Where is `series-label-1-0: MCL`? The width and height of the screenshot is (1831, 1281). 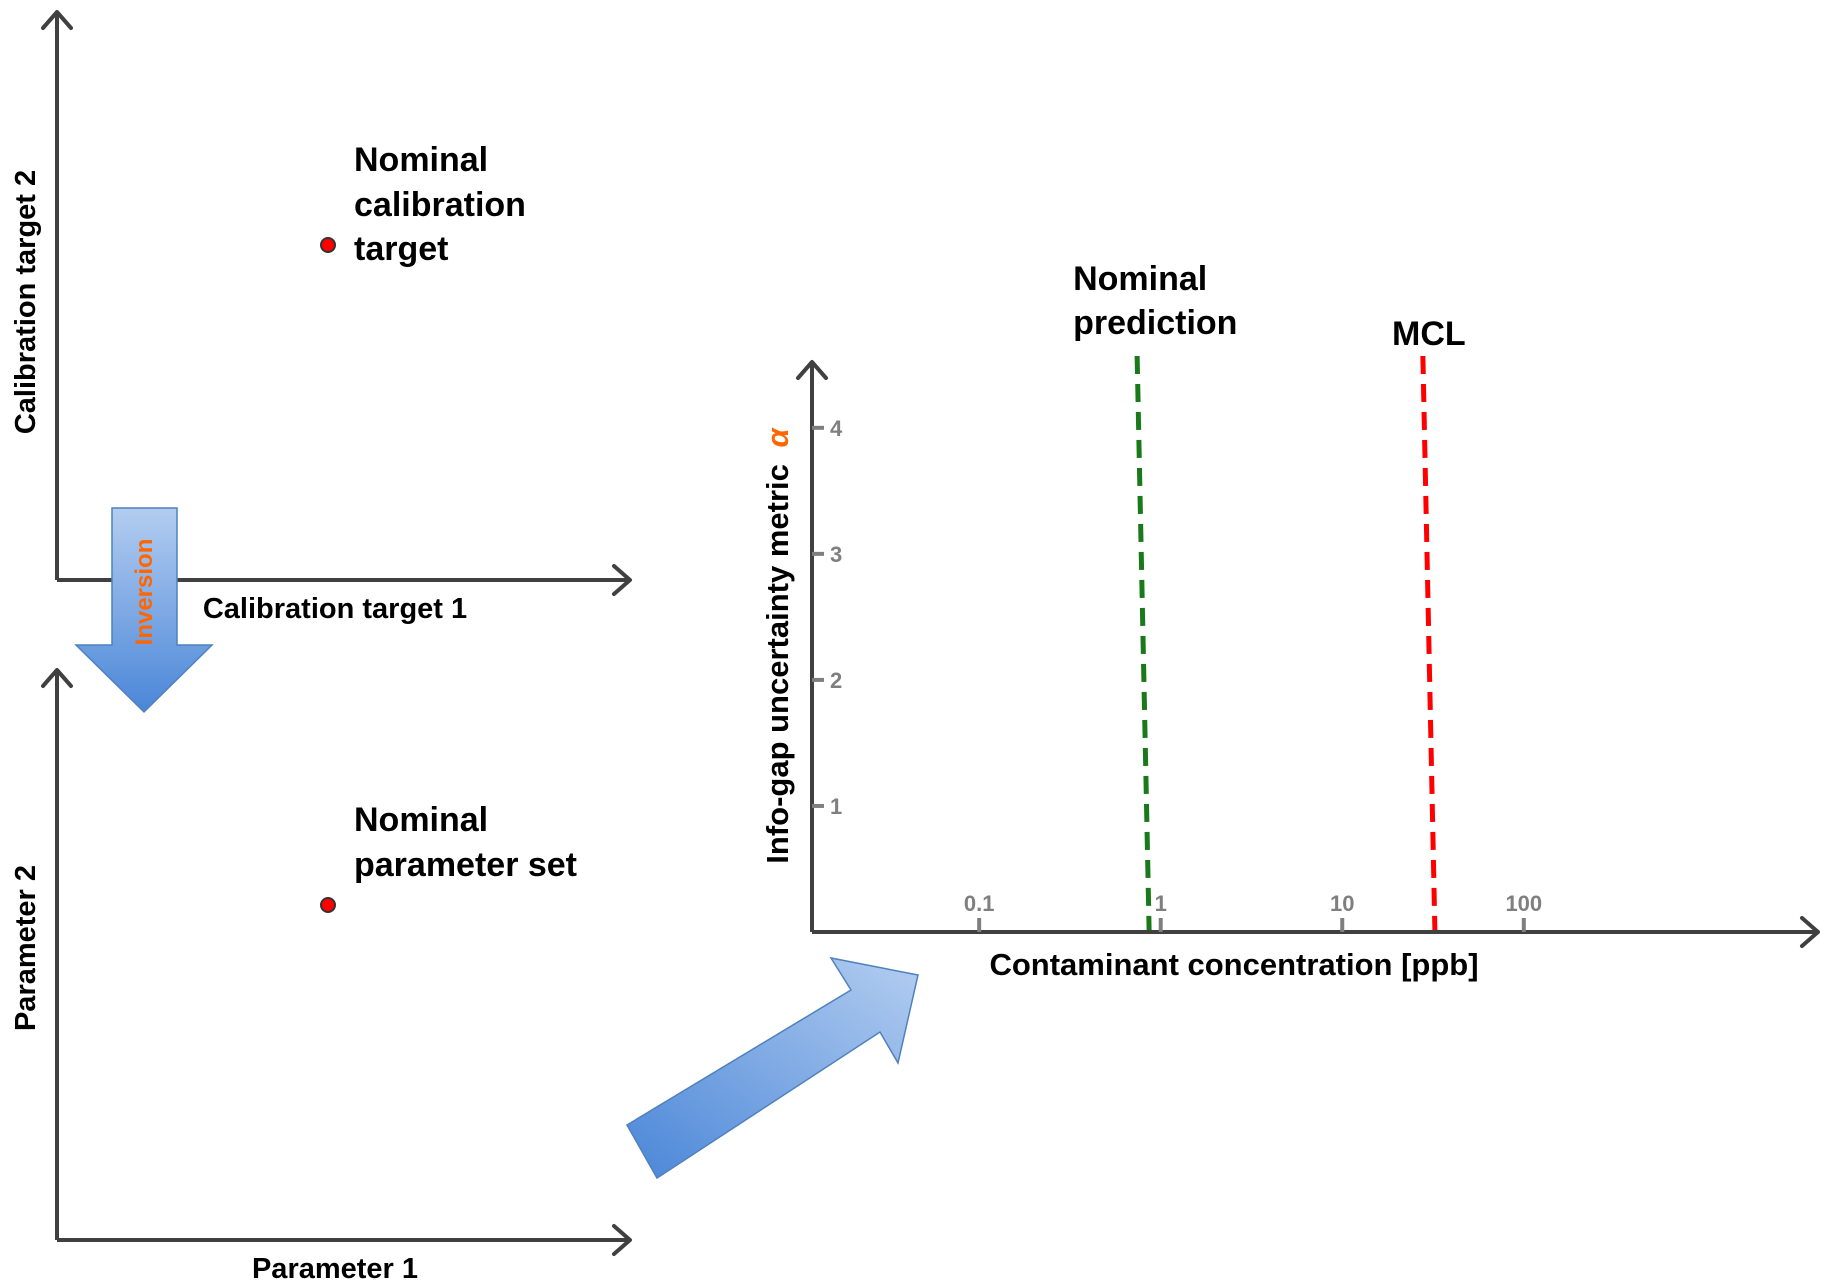 series-label-1-0: MCL is located at coordinates (1429, 334).